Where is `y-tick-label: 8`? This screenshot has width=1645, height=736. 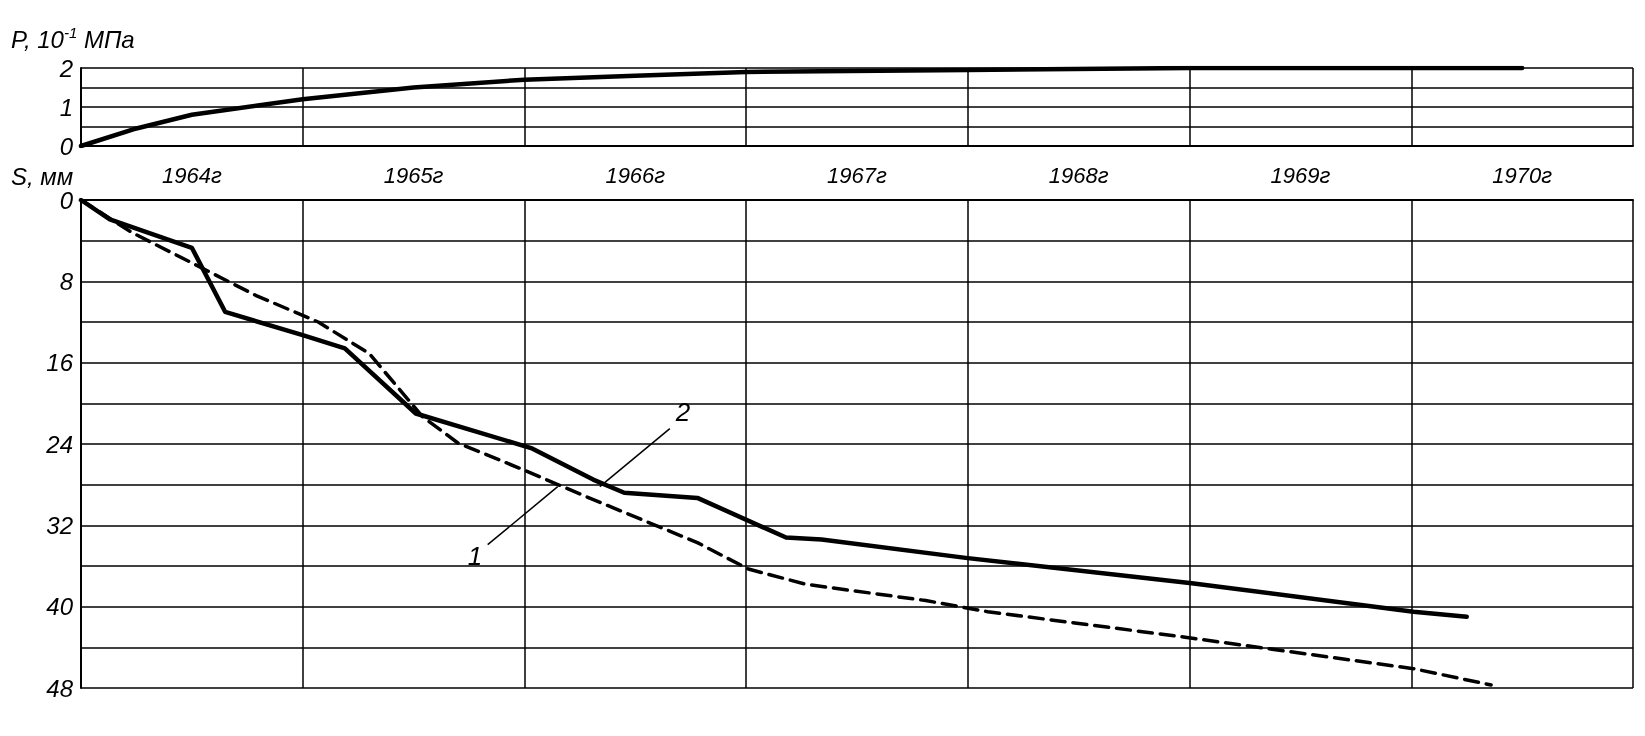
y-tick-label: 8 is located at coordinates (66, 281).